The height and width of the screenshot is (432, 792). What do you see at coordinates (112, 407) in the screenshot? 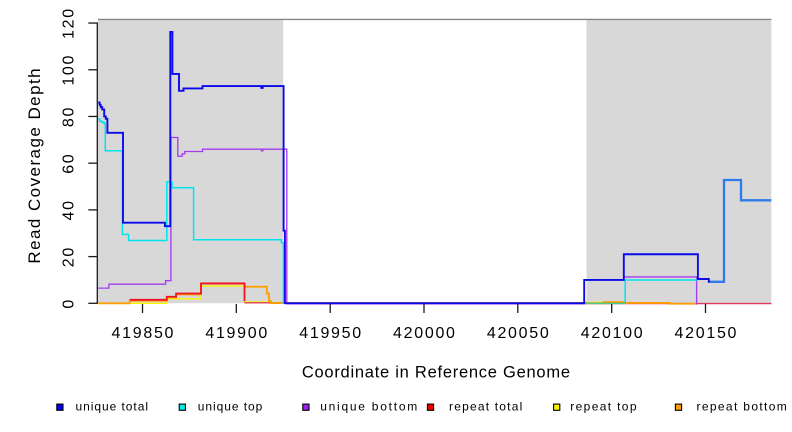
I see `svg-text: unique total` at bounding box center [112, 407].